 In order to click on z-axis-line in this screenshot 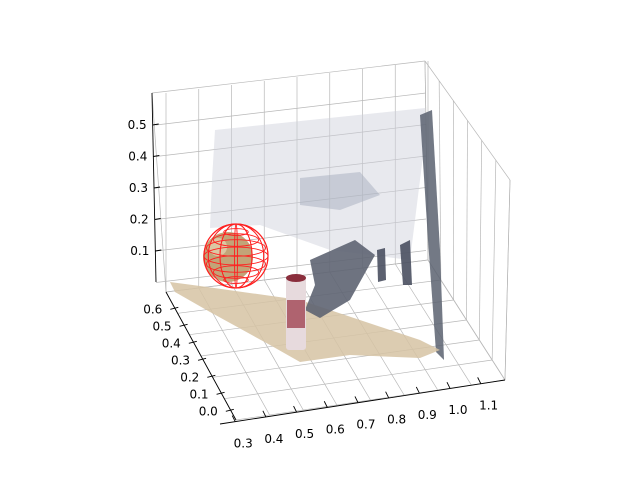, I will do `click(154, 187)`.